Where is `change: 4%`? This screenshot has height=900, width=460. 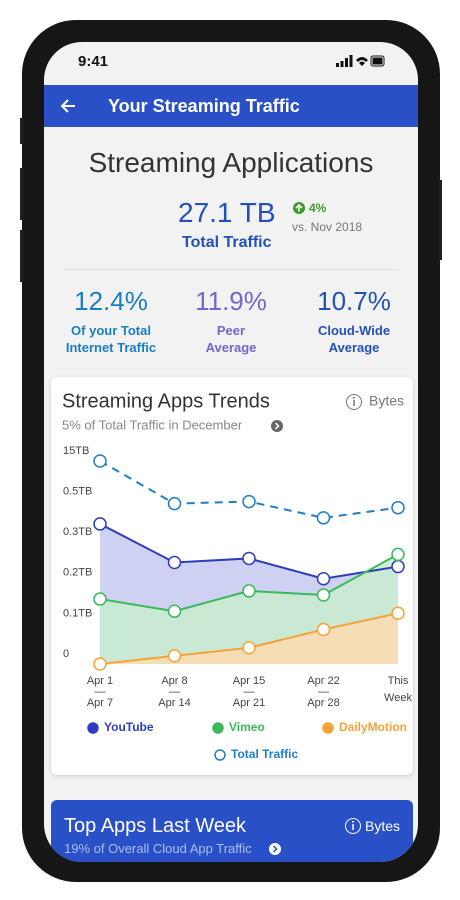
change: 4% is located at coordinates (318, 208).